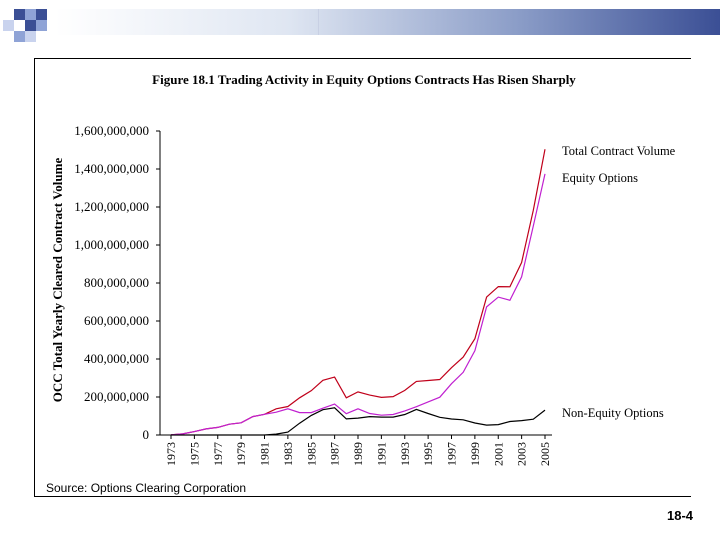 This screenshot has height=540, width=720. What do you see at coordinates (288, 454) in the screenshot?
I see `x-tick-label: 1983` at bounding box center [288, 454].